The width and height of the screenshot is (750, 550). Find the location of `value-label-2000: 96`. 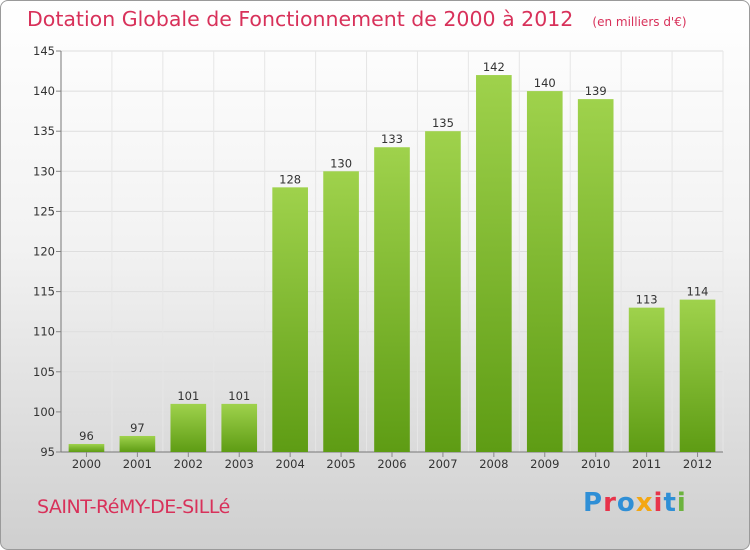

value-label-2000: 96 is located at coordinates (86, 436).